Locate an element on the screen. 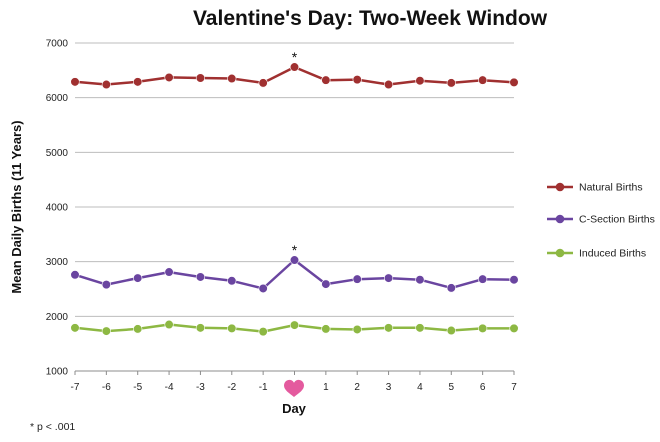  annotations: ** is located at coordinates (295, 153).